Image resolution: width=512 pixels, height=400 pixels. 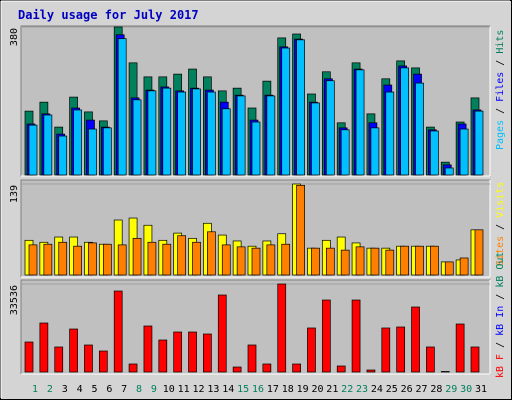 I want to click on y-tick-label: 139, so click(x=14, y=194).